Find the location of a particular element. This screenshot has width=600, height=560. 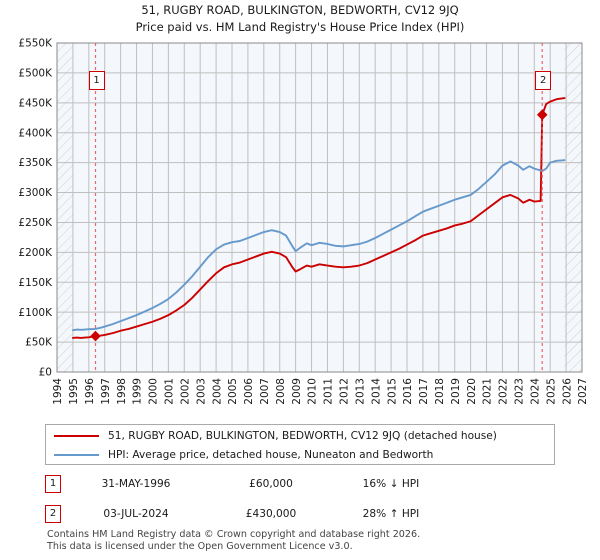

svg-text: 2017 is located at coordinates (424, 391).